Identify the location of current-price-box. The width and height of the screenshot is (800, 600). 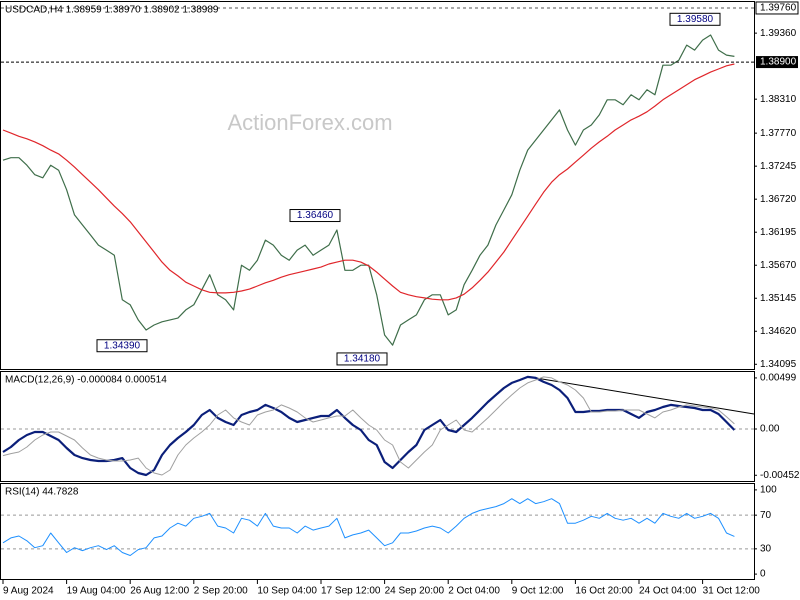
(777, 62).